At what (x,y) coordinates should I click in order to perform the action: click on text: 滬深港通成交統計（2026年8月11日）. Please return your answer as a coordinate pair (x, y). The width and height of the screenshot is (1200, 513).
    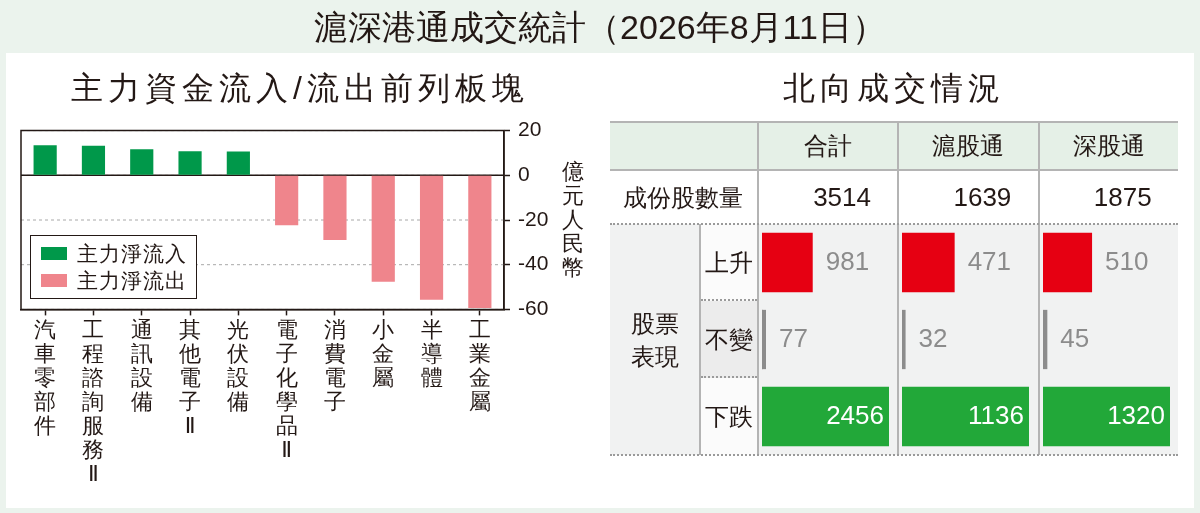
    Looking at the image, I should click on (600, 27).